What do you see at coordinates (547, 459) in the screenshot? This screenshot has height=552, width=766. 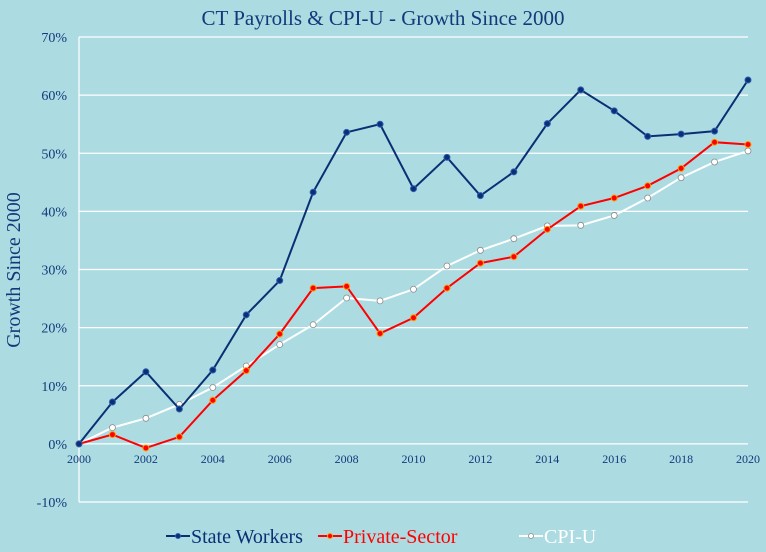 I see `x-tick-label: 2014` at bounding box center [547, 459].